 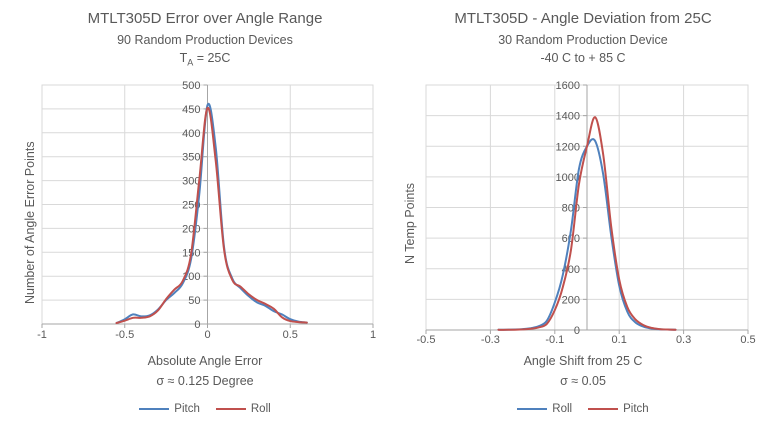 What do you see at coordinates (583, 40) in the screenshot?
I see `chart-subtitle: 30 Random Production Device` at bounding box center [583, 40].